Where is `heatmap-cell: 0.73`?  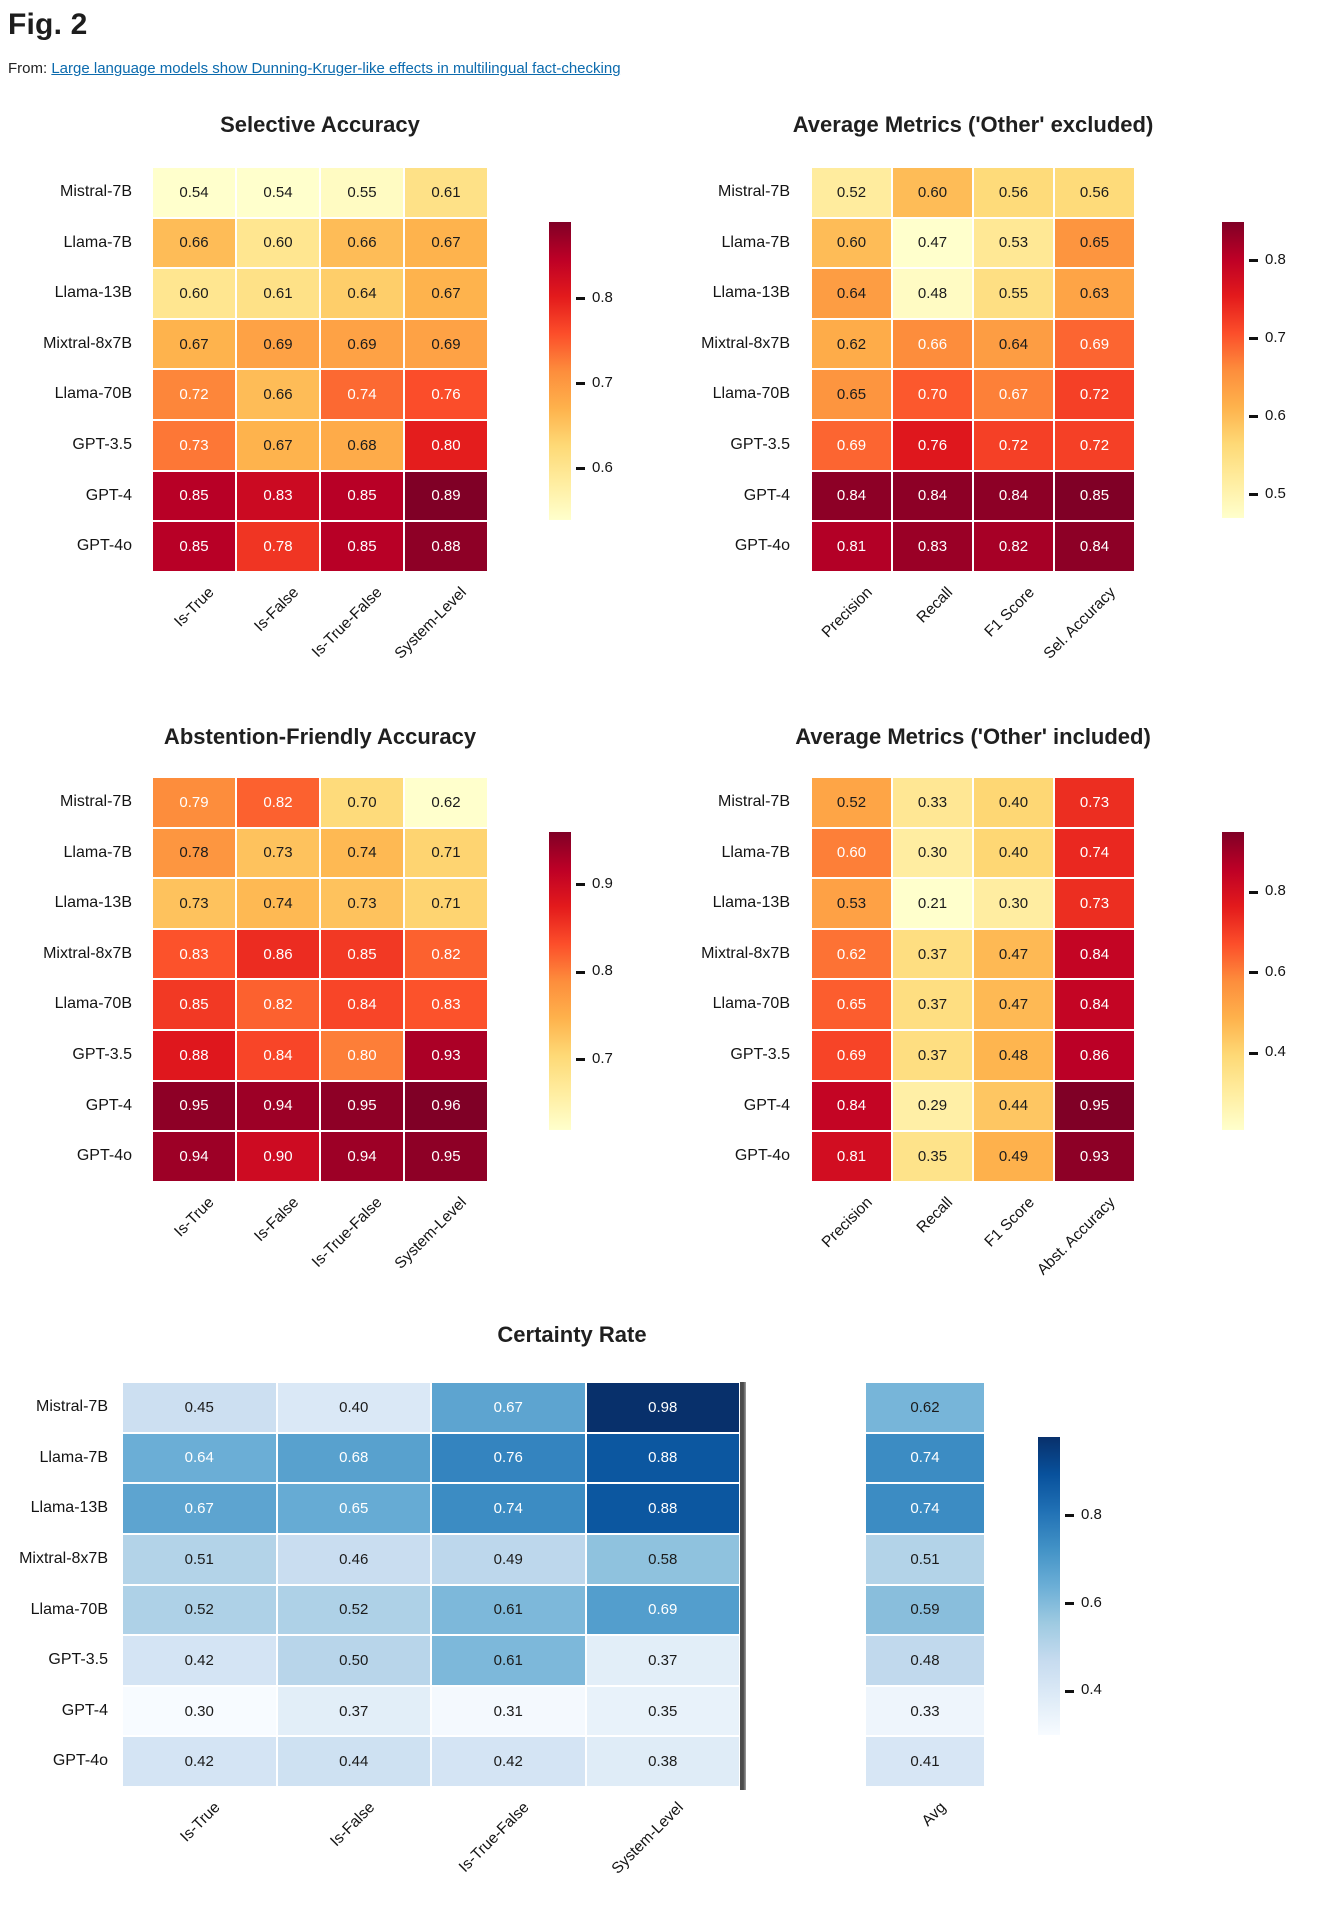 heatmap-cell: 0.73 is located at coordinates (362, 903).